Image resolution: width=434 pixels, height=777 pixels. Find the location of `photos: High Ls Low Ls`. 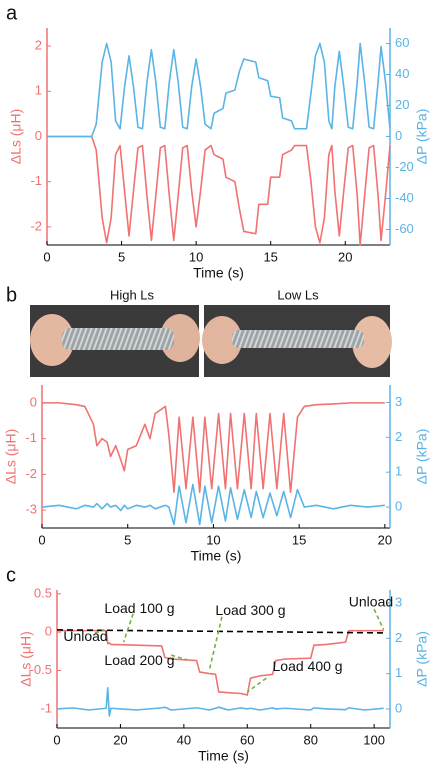

photos: High Ls Low Ls is located at coordinates (211, 332).